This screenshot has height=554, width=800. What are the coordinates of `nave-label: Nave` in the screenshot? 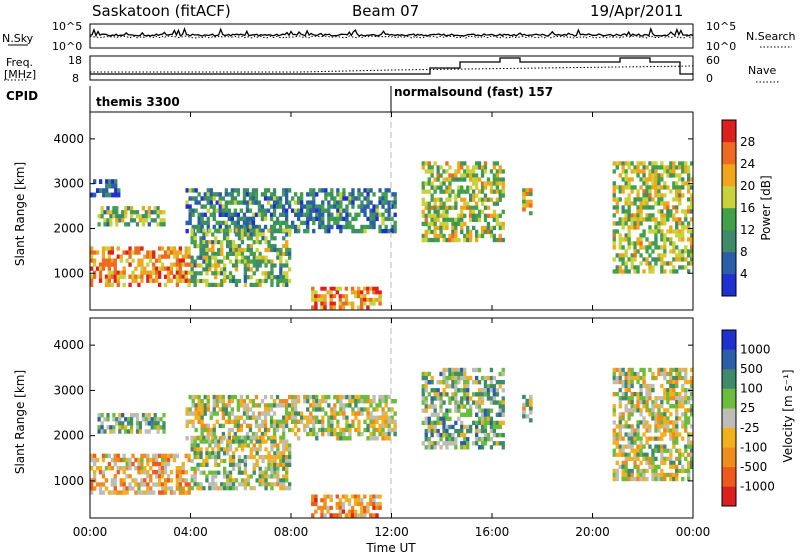 It's located at (762, 70).